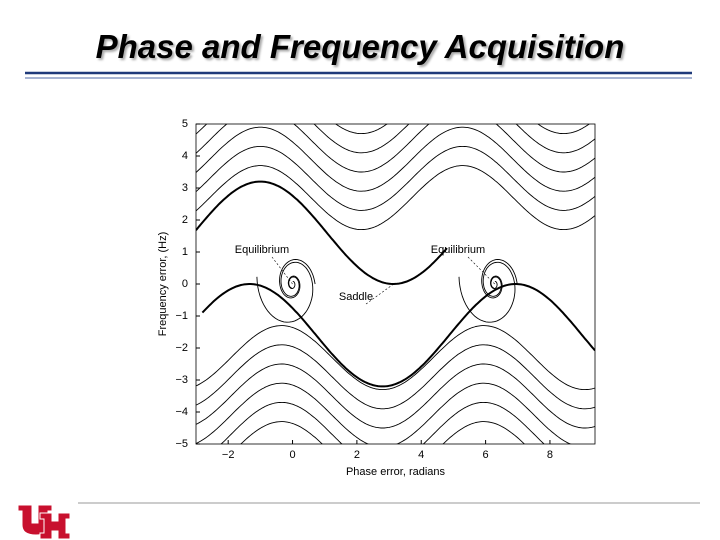 This screenshot has width=720, height=540. I want to click on x-tick-label: 8, so click(550, 455).